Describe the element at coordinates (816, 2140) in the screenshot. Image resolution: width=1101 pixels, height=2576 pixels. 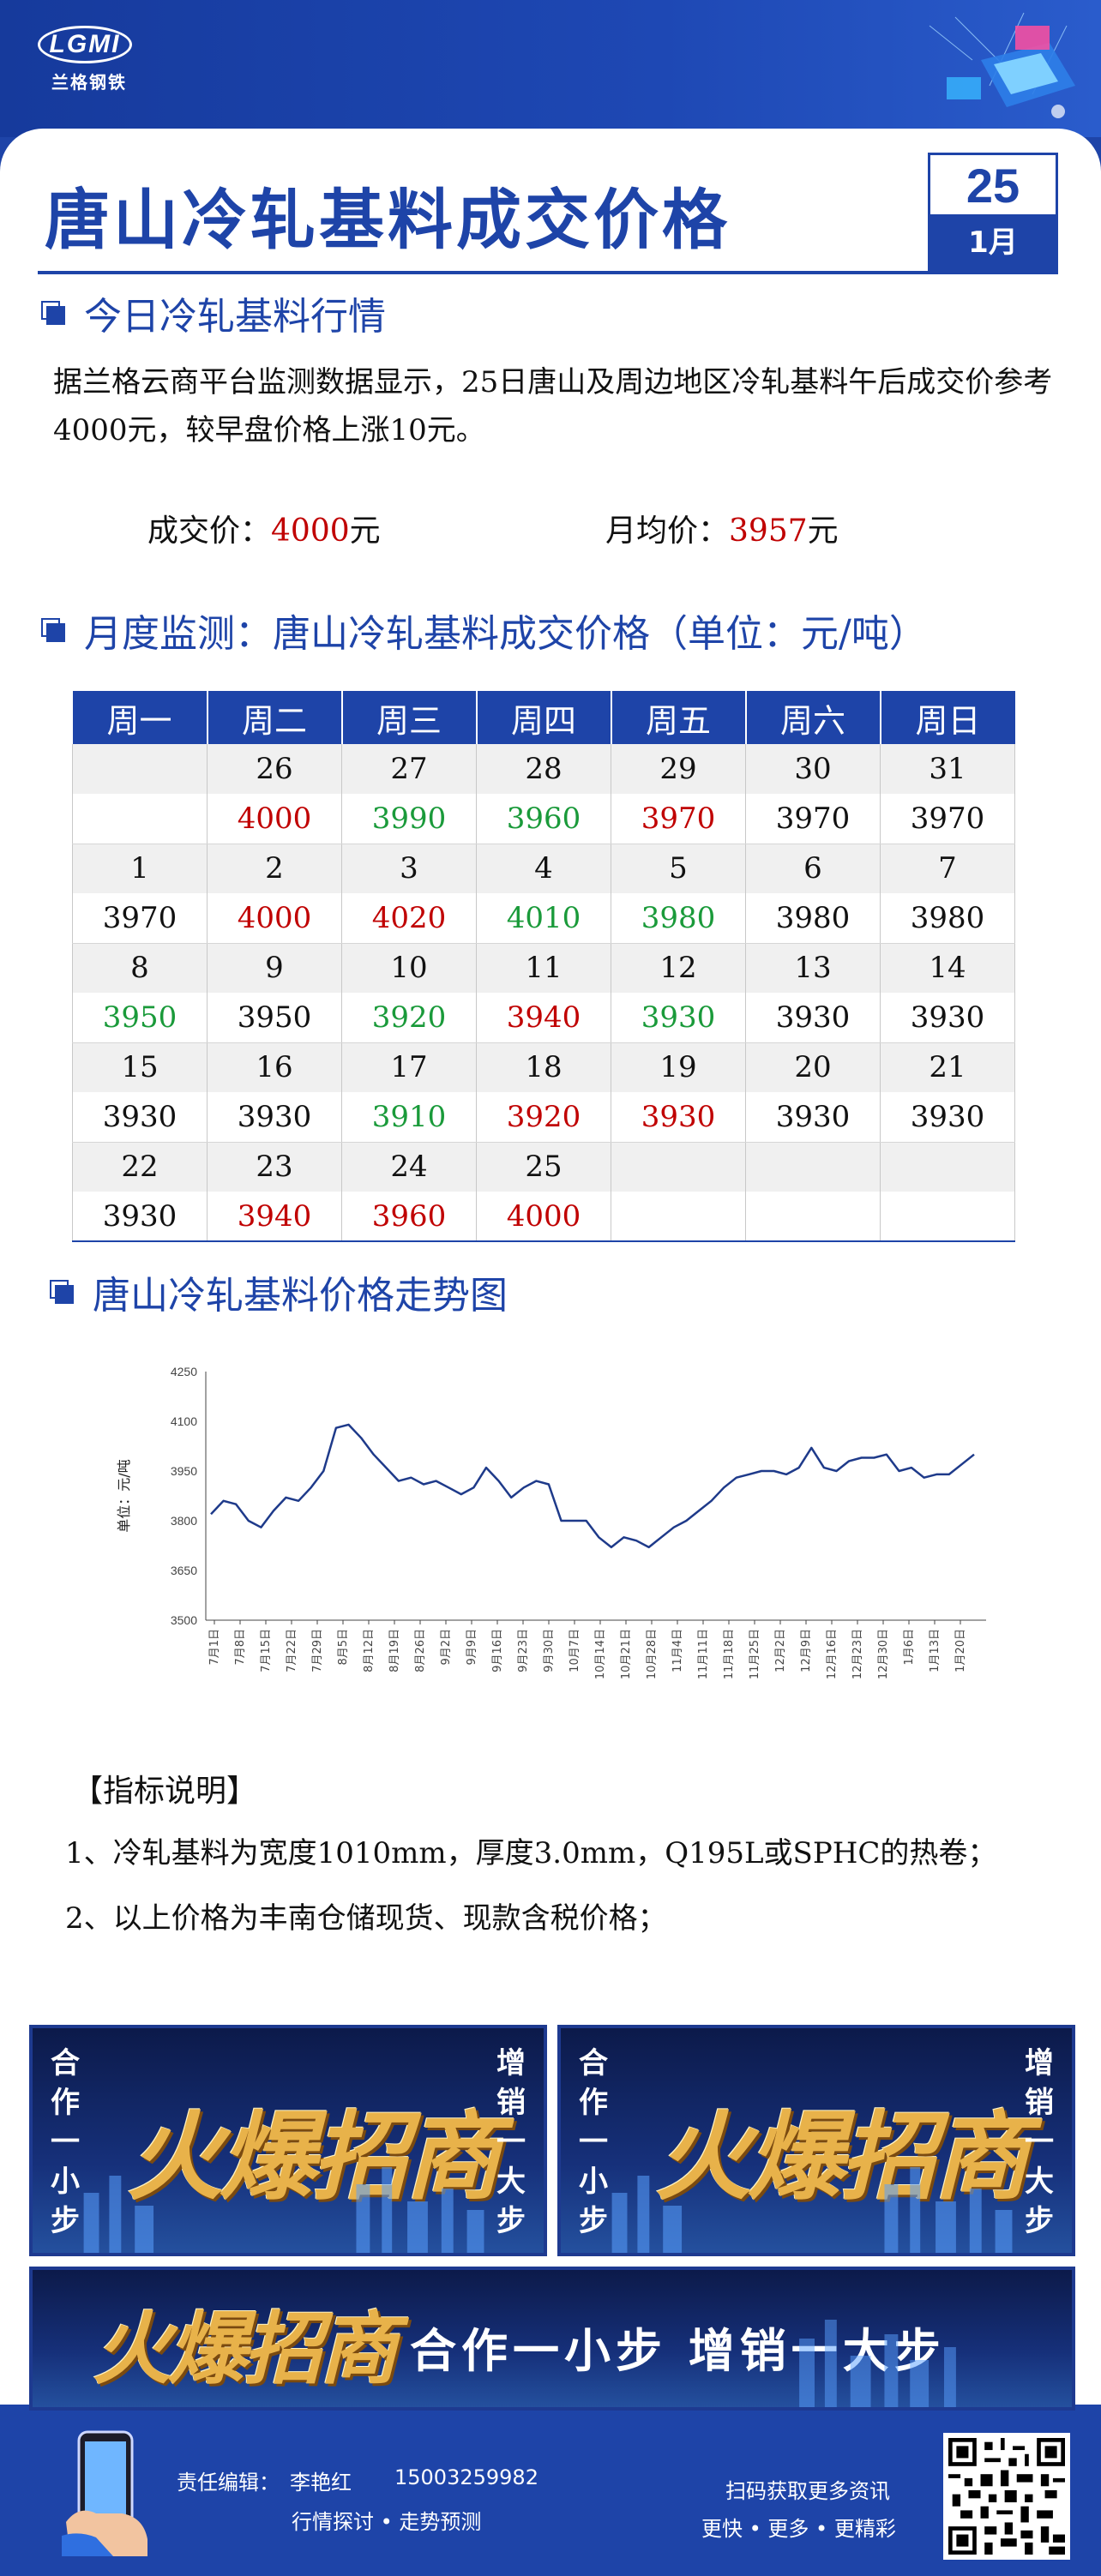
I see `promo-banner-right: 合作一小步 火爆招商 增销一大步` at that location.